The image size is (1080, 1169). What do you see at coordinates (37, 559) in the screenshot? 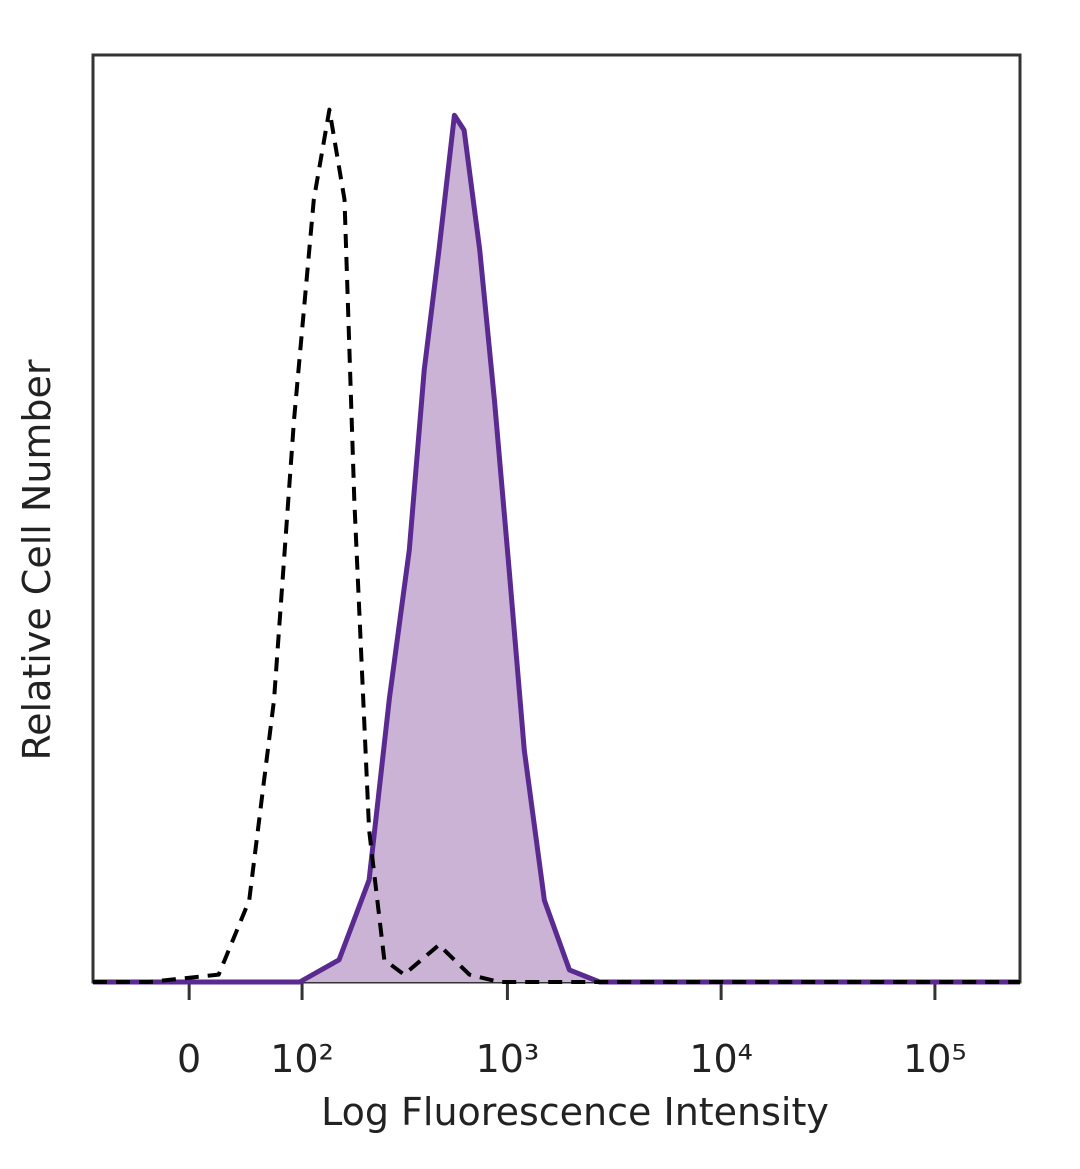
I see `y-axis-label: Relative Cell Number` at bounding box center [37, 559].